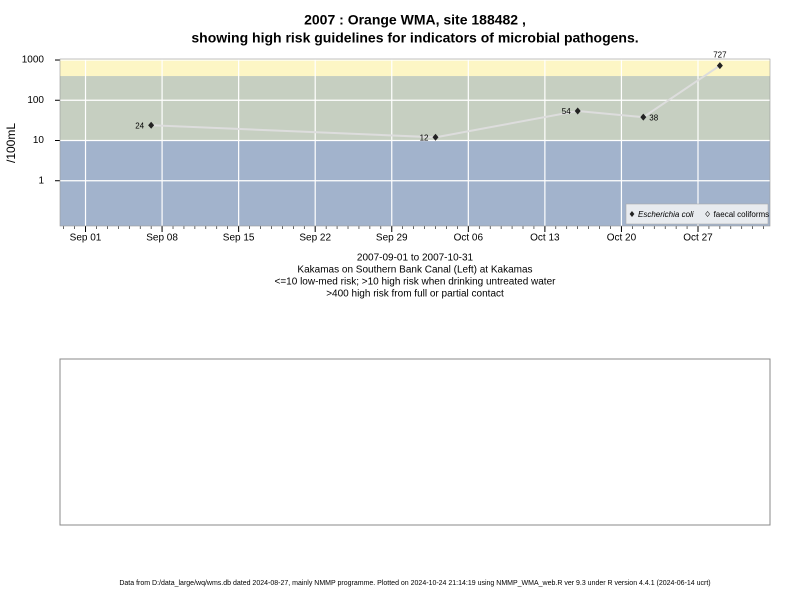  I want to click on x-tick-label: Sep 22, so click(315, 238).